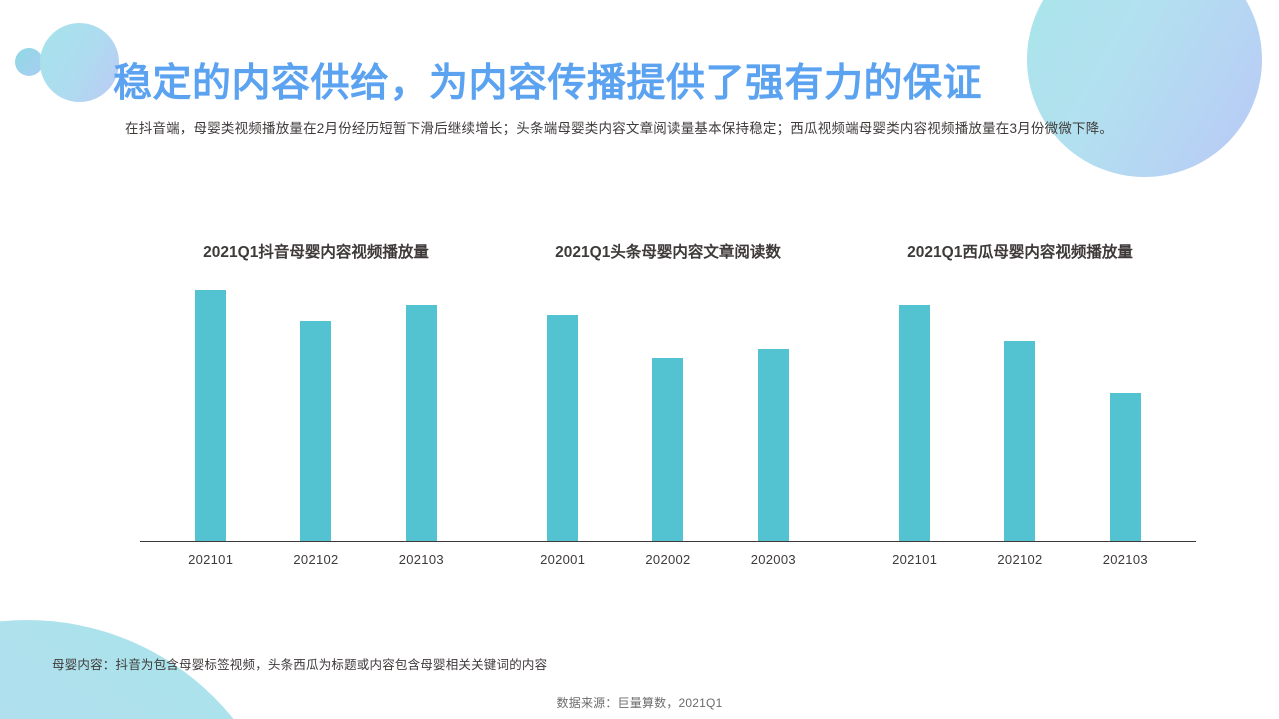 This screenshot has height=719, width=1279. I want to click on data-source-label: 数据来源：巨量算数，2021Q1, so click(639, 703).